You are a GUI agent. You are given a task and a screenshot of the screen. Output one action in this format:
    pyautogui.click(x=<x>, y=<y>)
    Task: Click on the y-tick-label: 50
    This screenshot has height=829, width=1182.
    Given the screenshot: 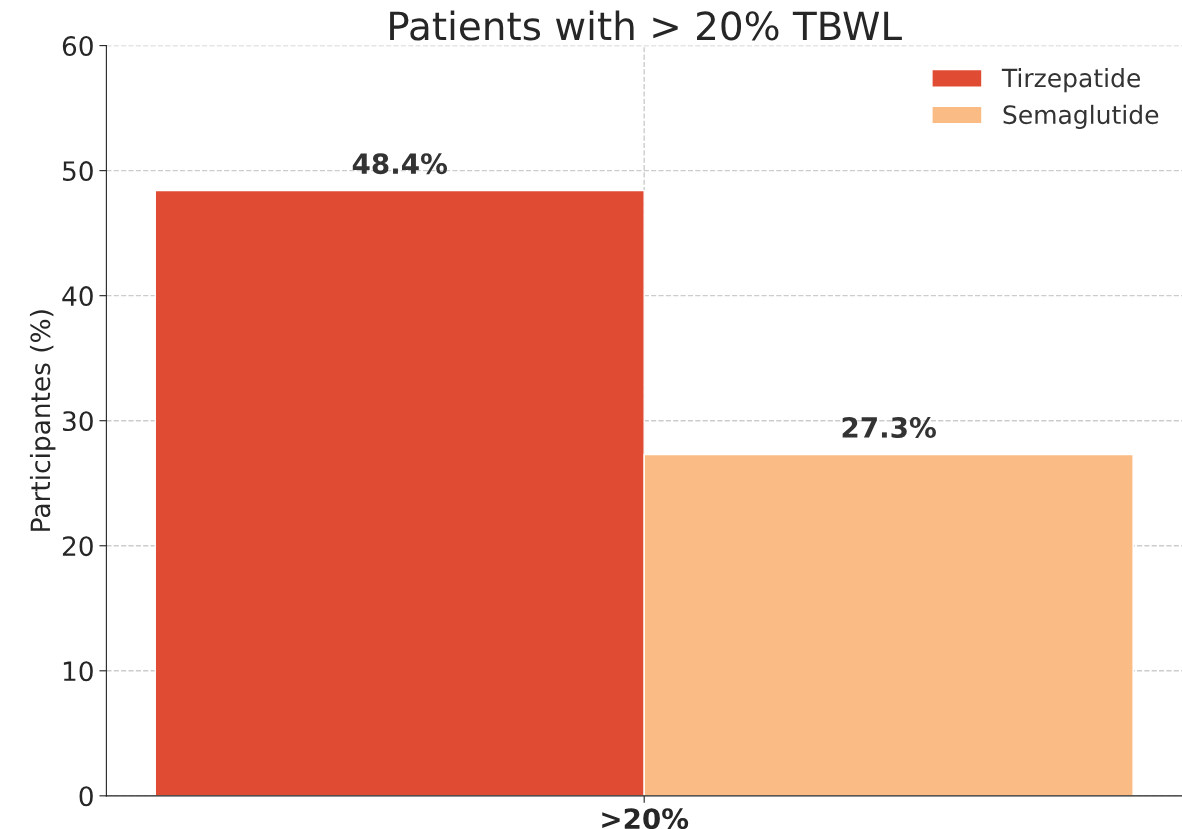 What is the action you would take?
    pyautogui.click(x=78, y=171)
    